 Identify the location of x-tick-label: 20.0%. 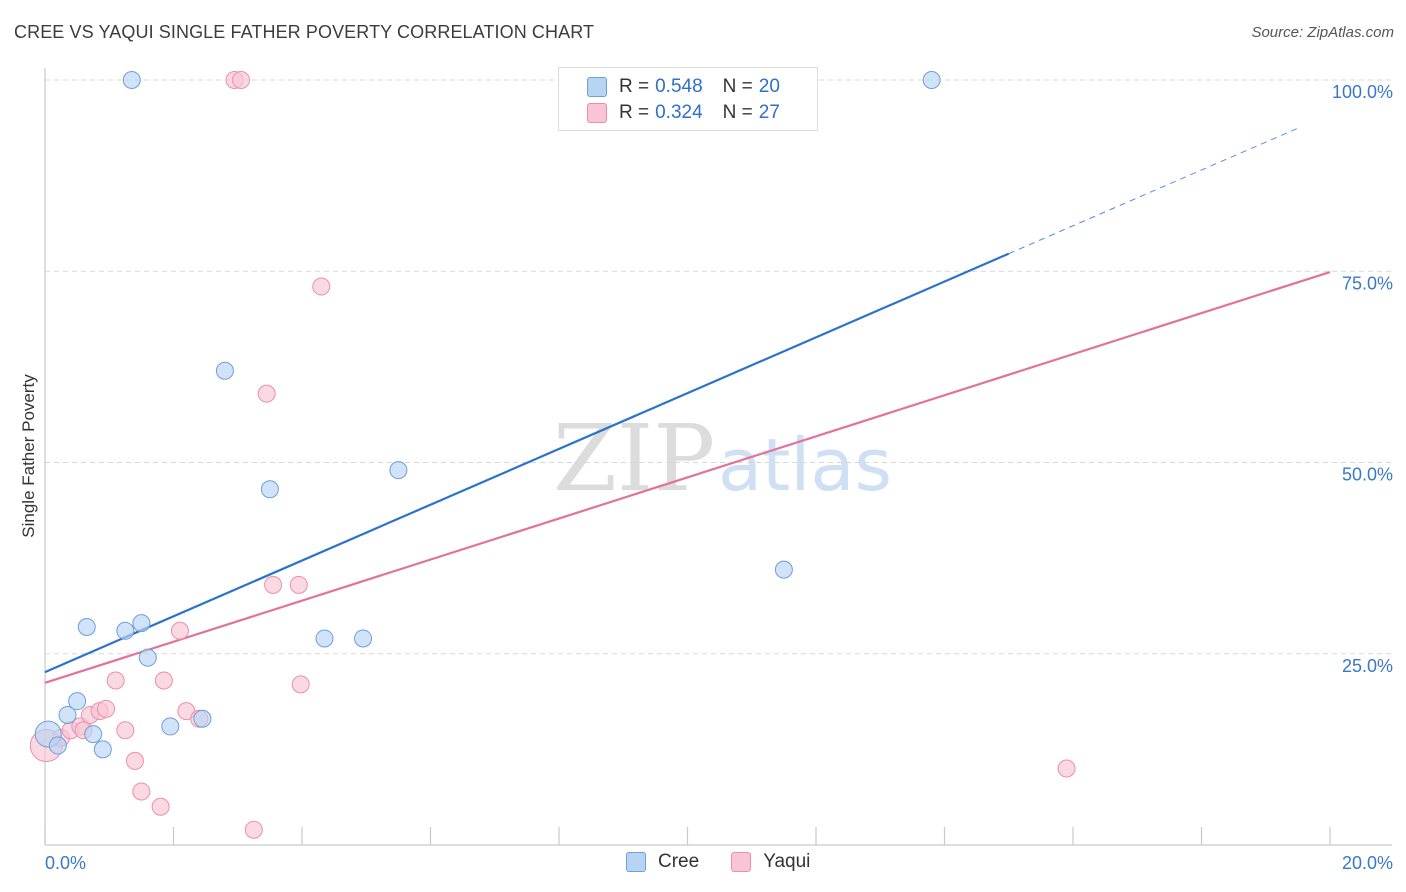
(1367, 863).